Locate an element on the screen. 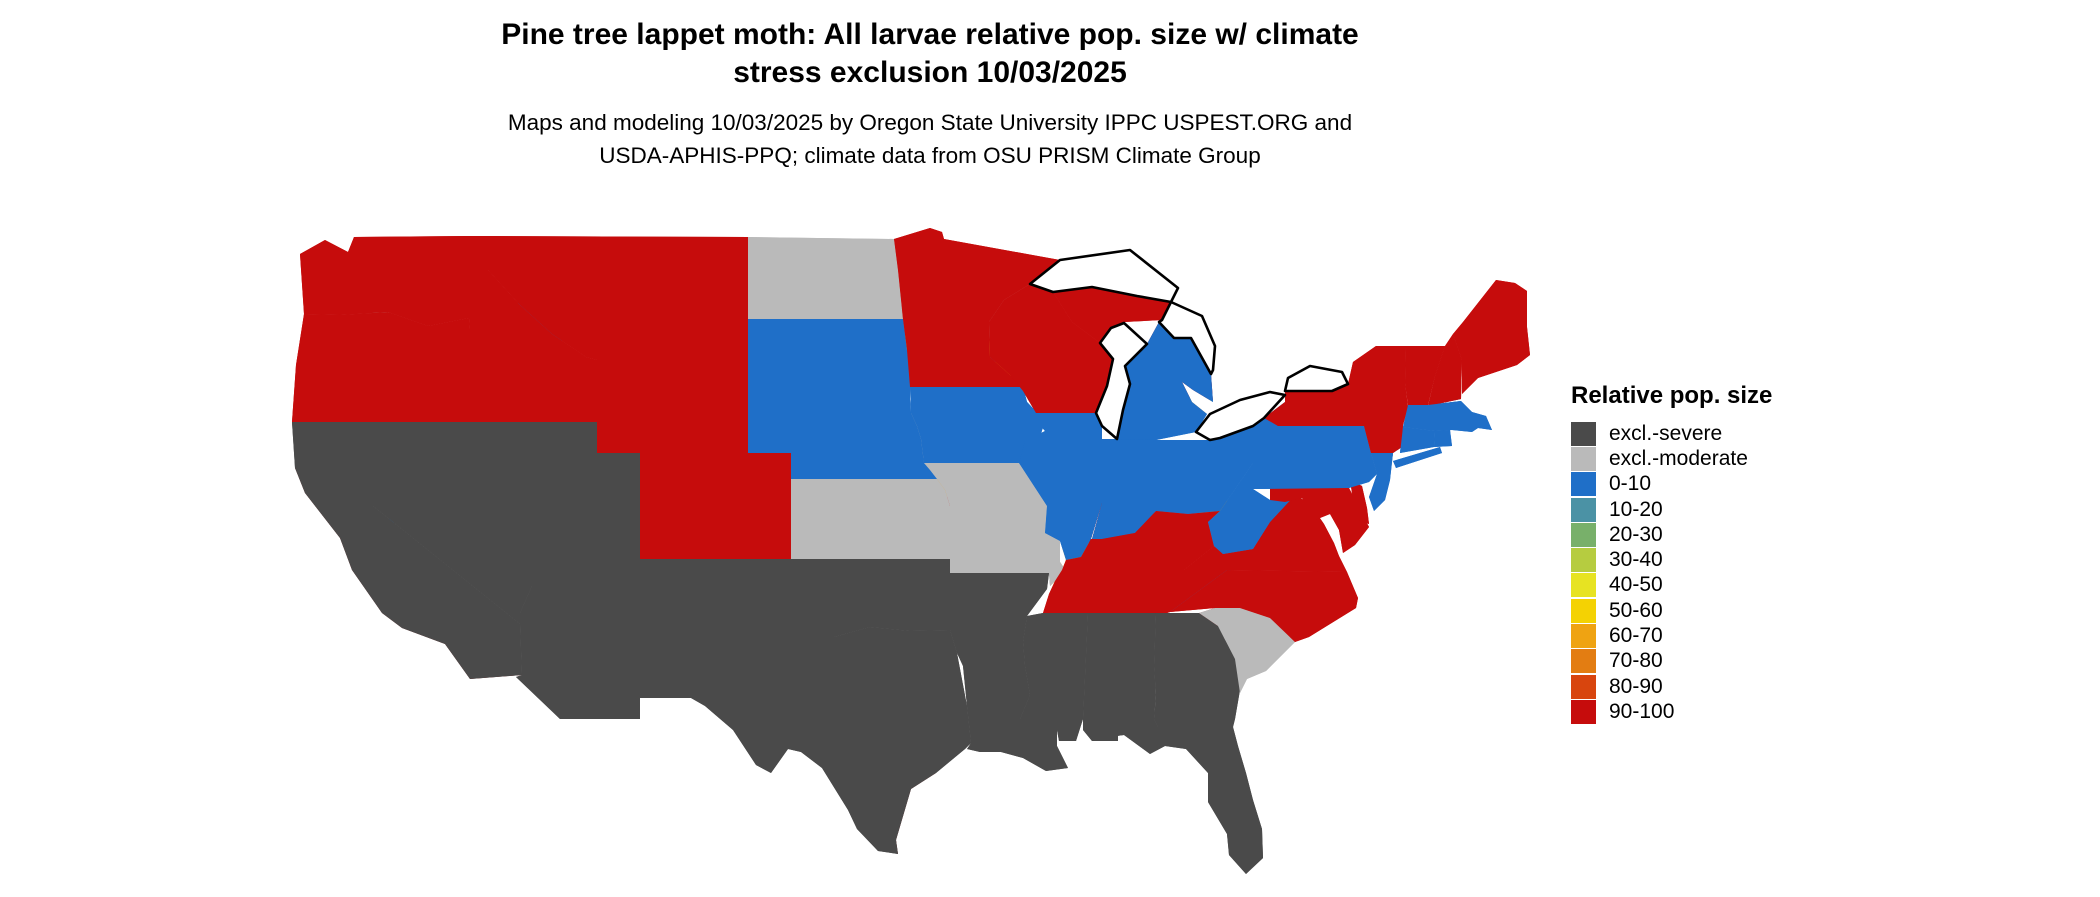 The width and height of the screenshot is (2100, 897). legend-item: excl.-moderate is located at coordinates (1671, 458).